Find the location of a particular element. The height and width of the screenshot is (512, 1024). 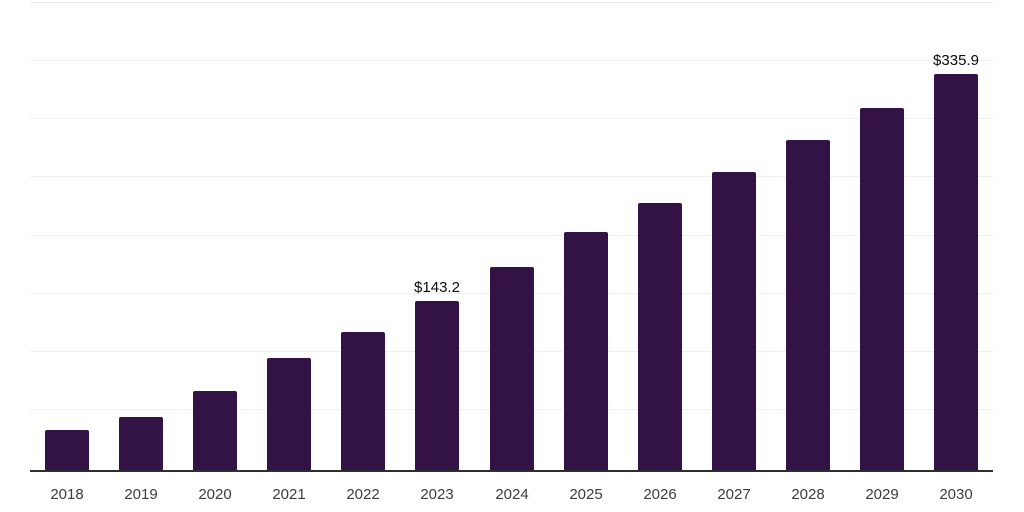

bar-2019 is located at coordinates (141, 443).